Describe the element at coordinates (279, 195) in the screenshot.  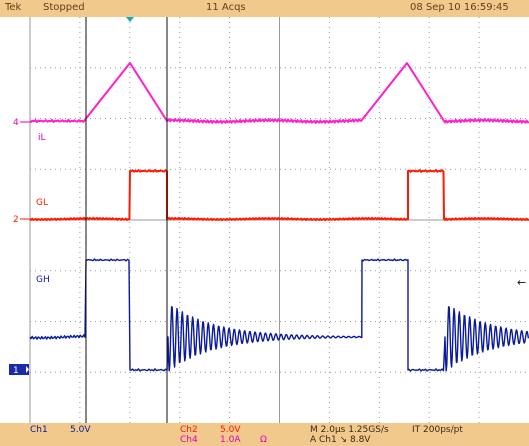
I see `gl-waveform` at that location.